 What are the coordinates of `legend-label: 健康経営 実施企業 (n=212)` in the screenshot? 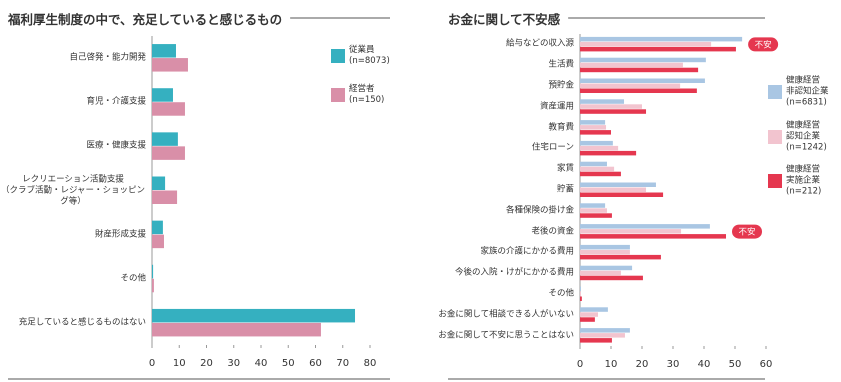 It's located at (804, 180).